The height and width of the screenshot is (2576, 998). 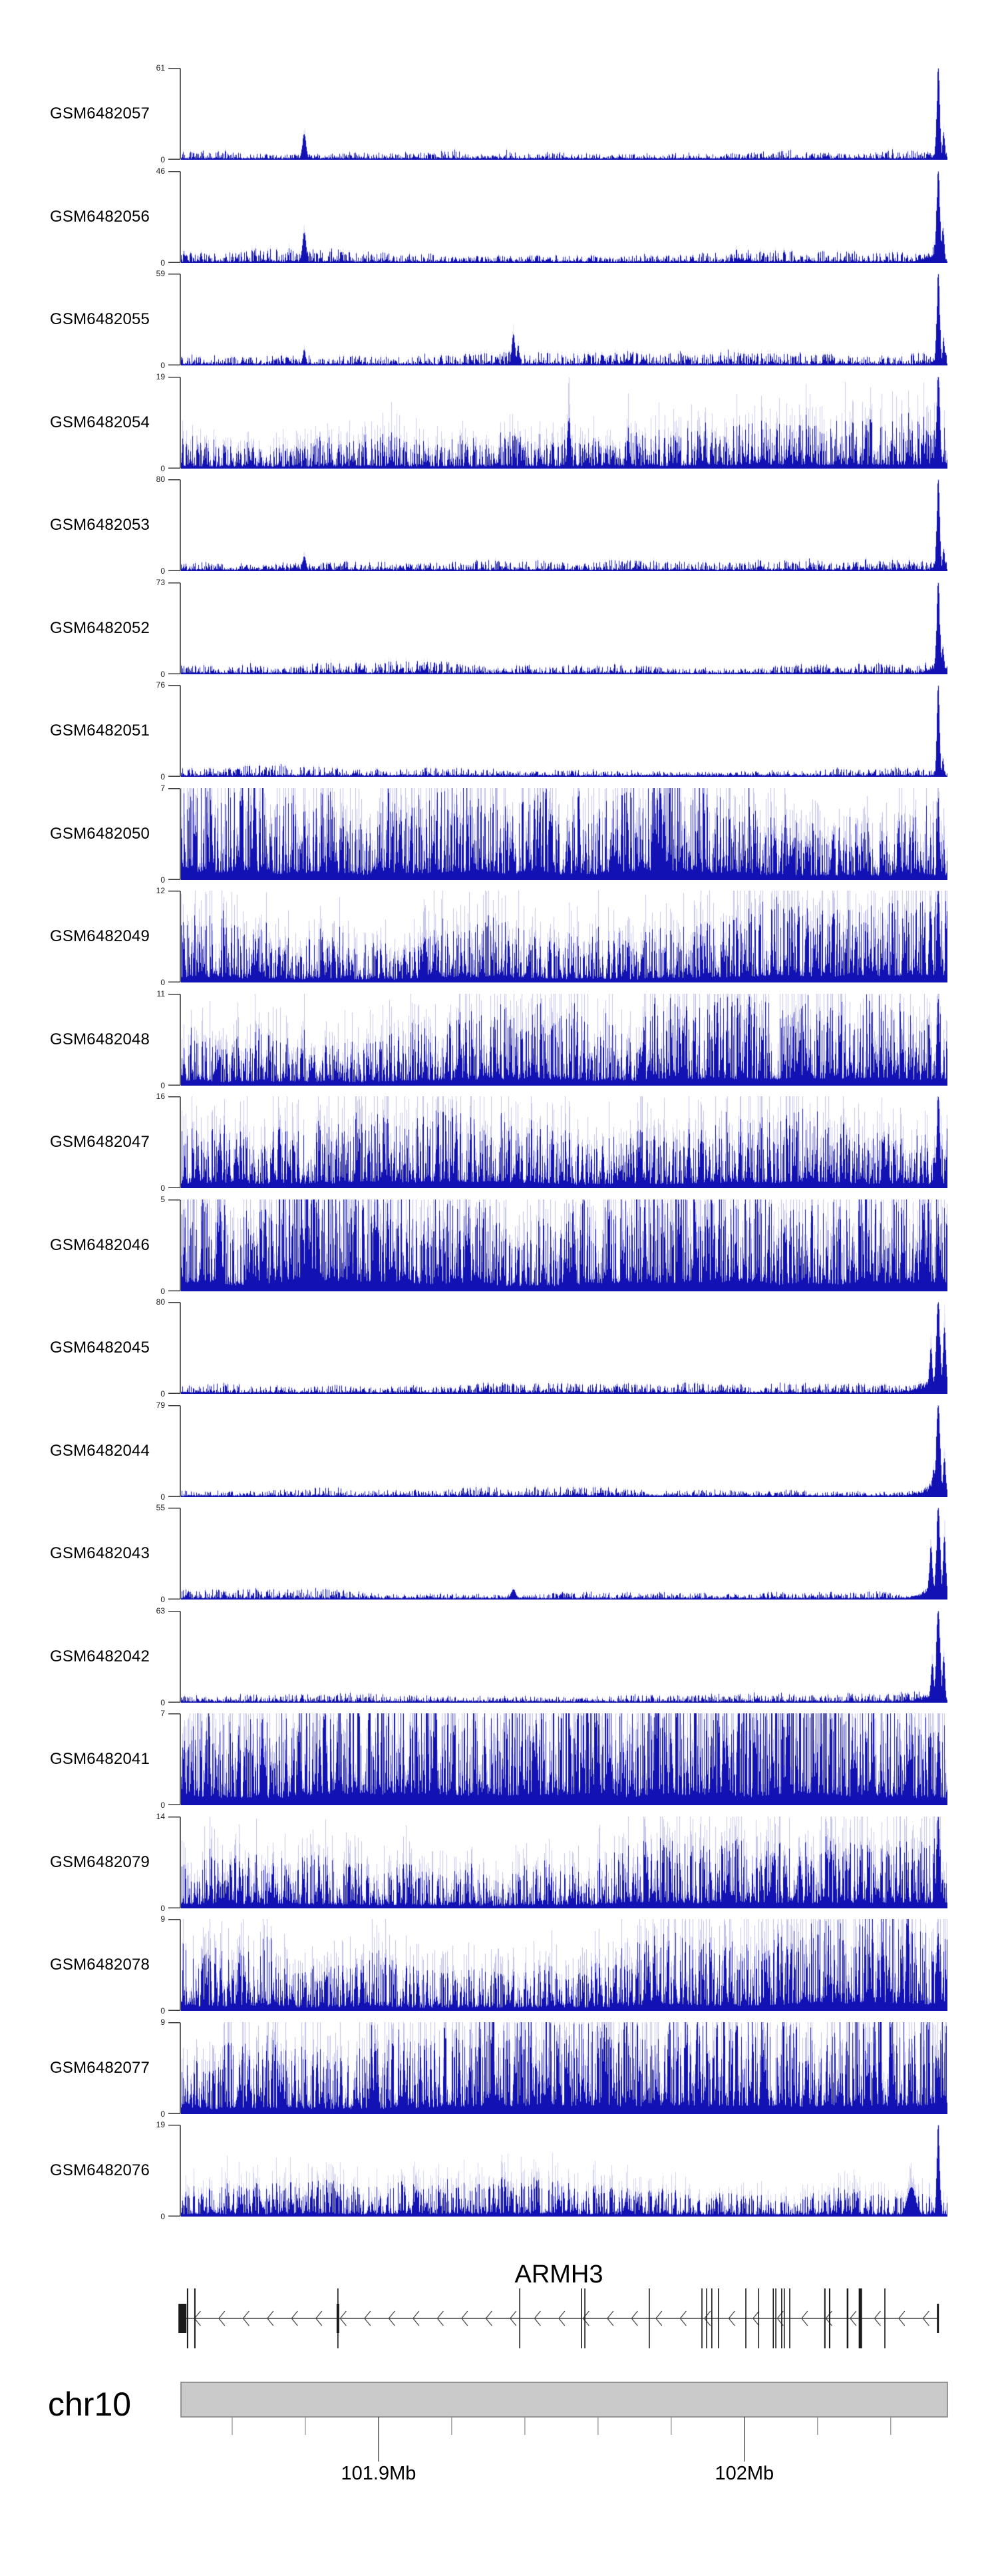 What do you see at coordinates (90, 2404) in the screenshot?
I see `chromosome-label: chr10` at bounding box center [90, 2404].